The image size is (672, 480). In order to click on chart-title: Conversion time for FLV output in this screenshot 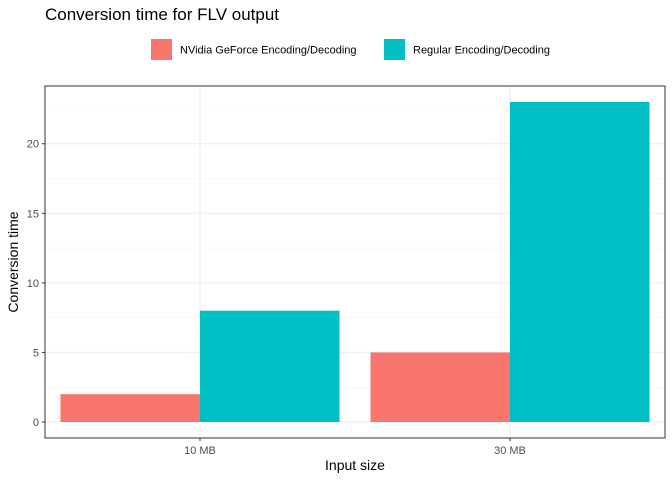, I will do `click(162, 14)`.